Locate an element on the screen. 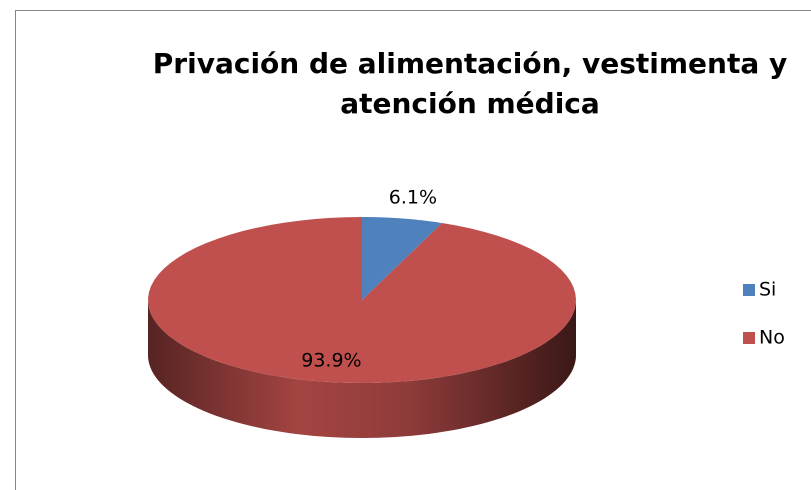 This screenshot has height=490, width=811. legend-label: Si is located at coordinates (767, 290).